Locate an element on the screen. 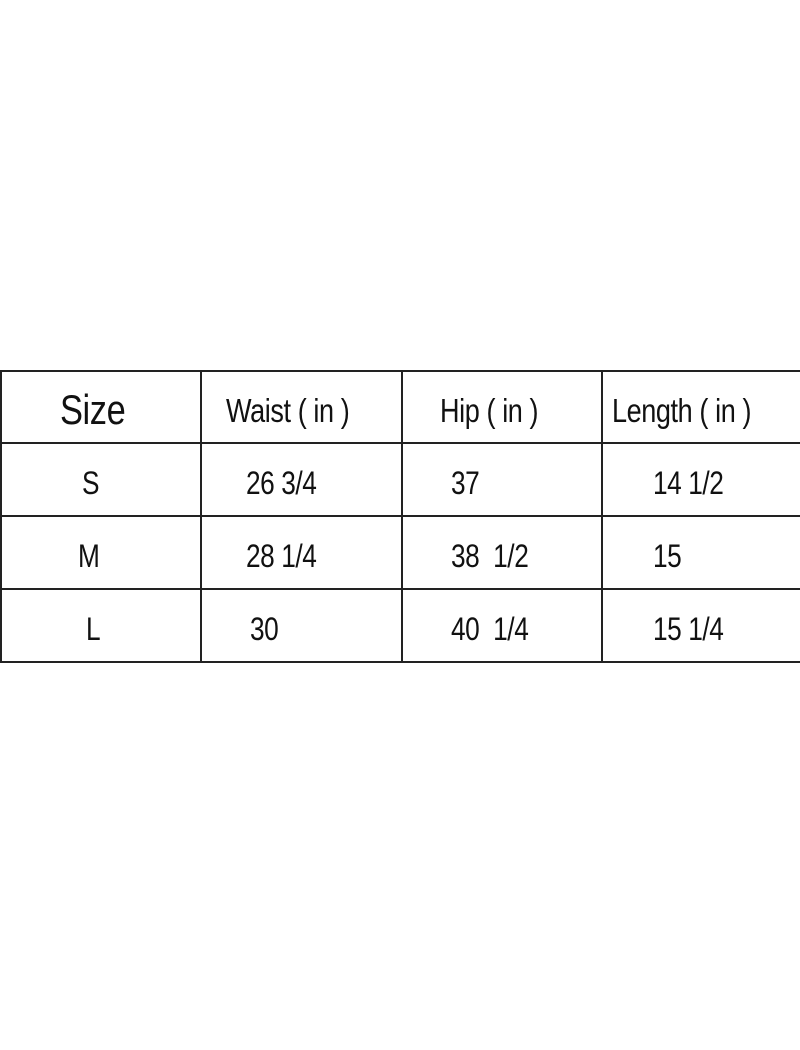  cell-hip: 40 1/4 is located at coordinates (490, 629).